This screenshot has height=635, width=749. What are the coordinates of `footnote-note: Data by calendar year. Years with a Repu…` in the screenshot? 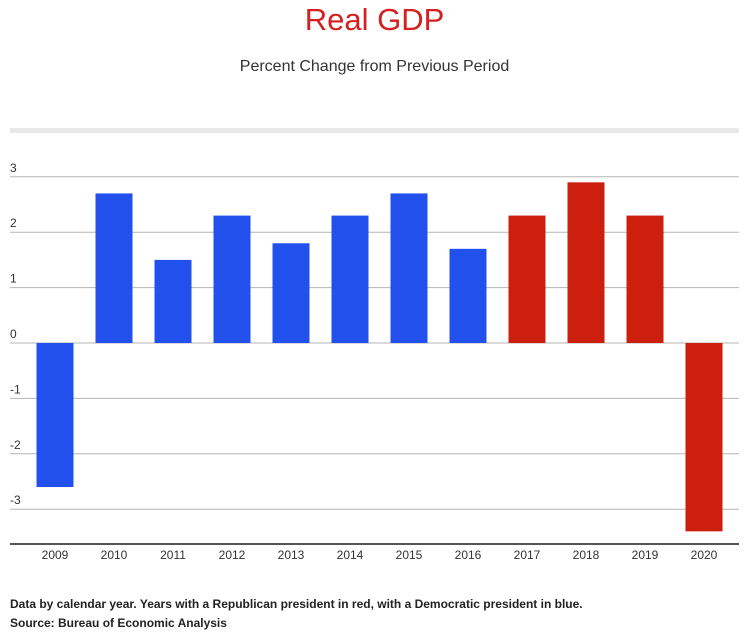 It's located at (296, 604).